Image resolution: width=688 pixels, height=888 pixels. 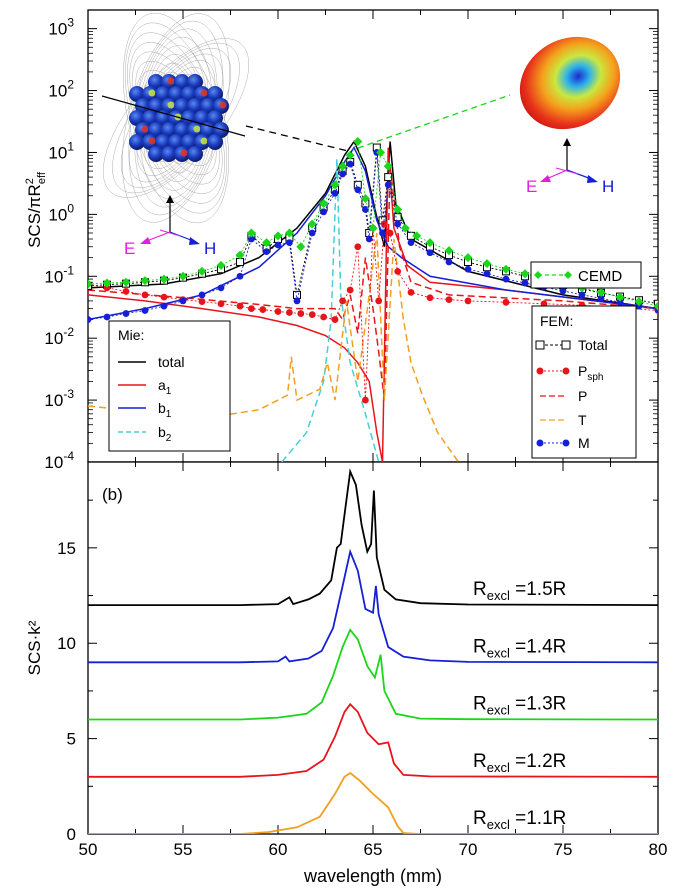 What do you see at coordinates (600, 276) in the screenshot?
I see `legend-cemd-label: CEMD` at bounding box center [600, 276].